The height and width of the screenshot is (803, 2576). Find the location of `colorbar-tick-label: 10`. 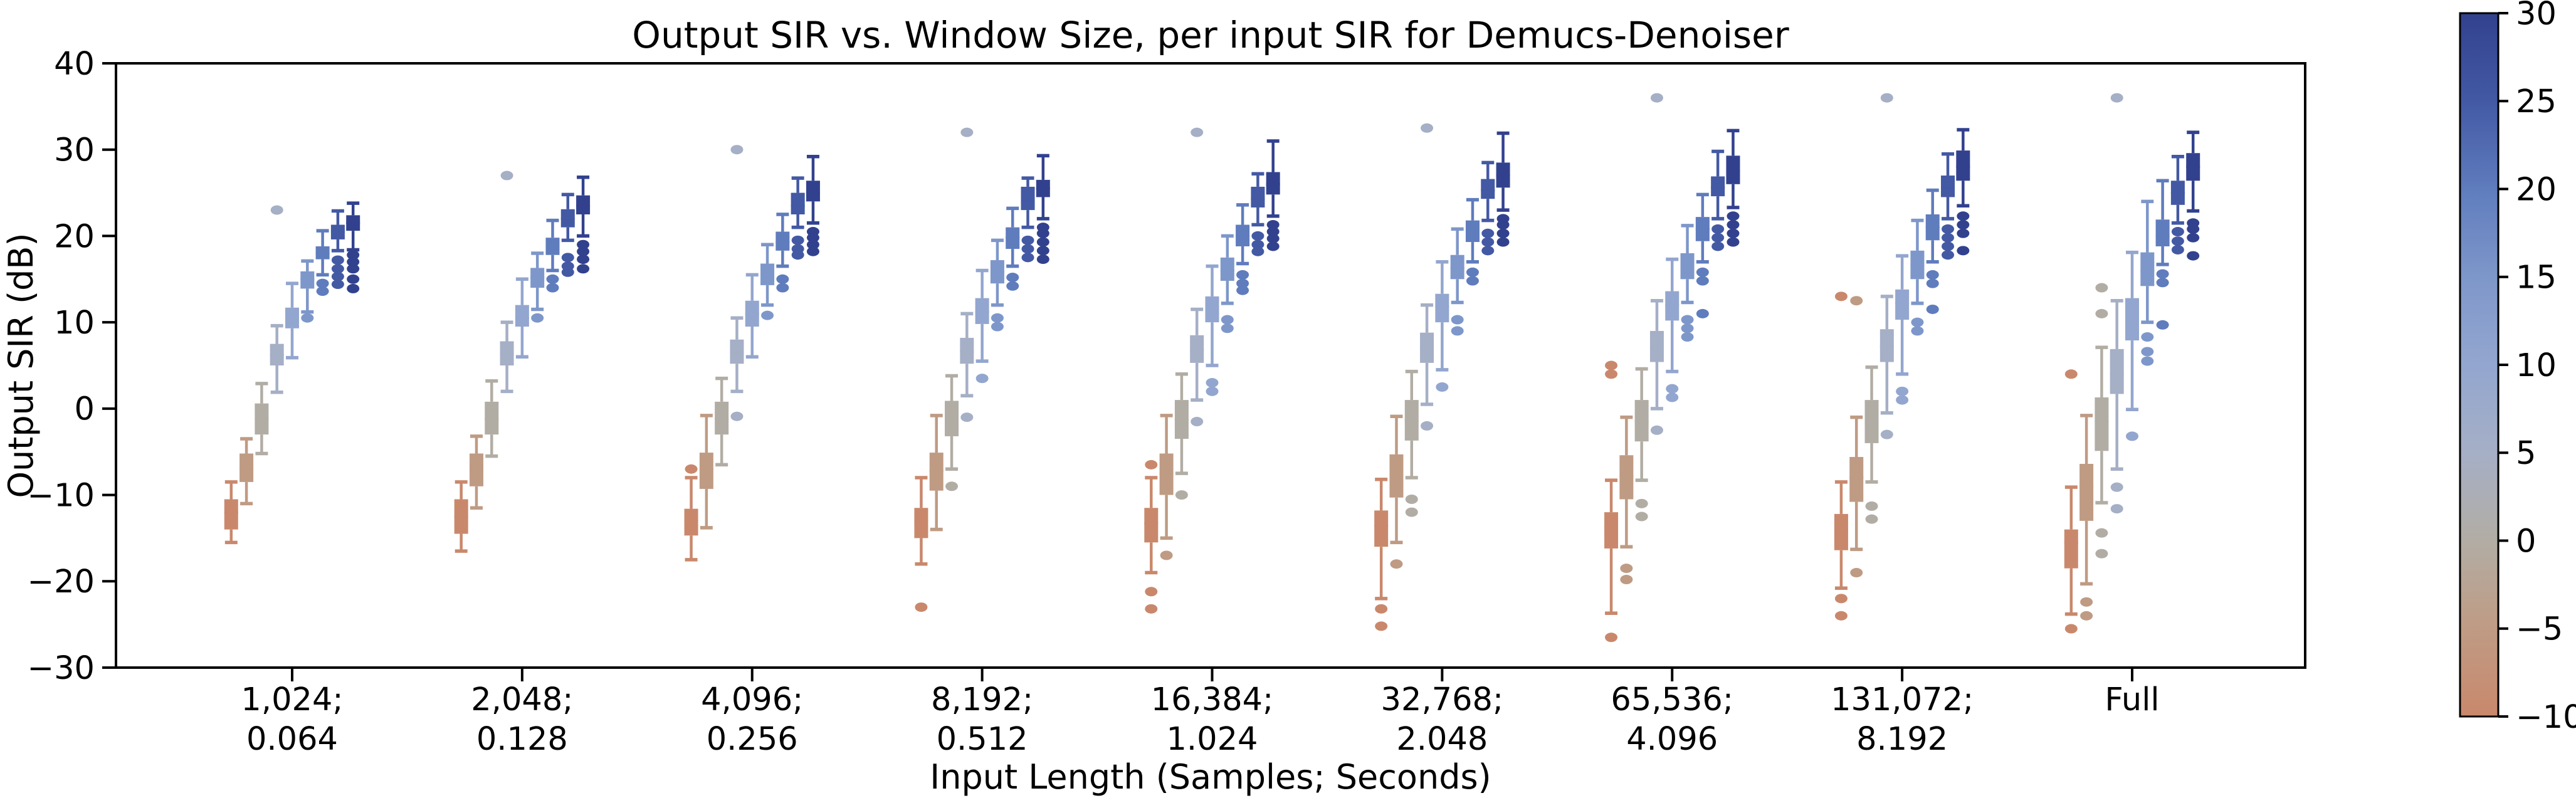

colorbar-tick-label: 10 is located at coordinates (2536, 365).